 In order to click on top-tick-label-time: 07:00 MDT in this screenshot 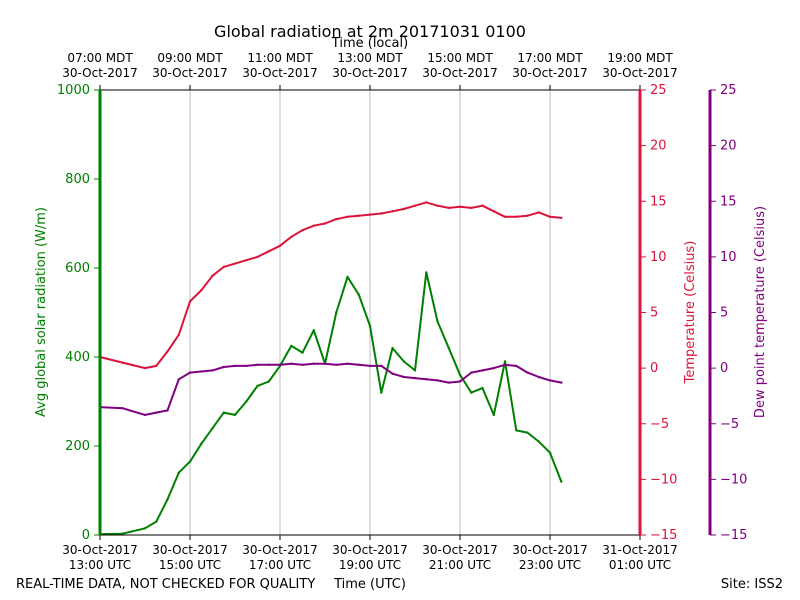, I will do `click(100, 58)`.